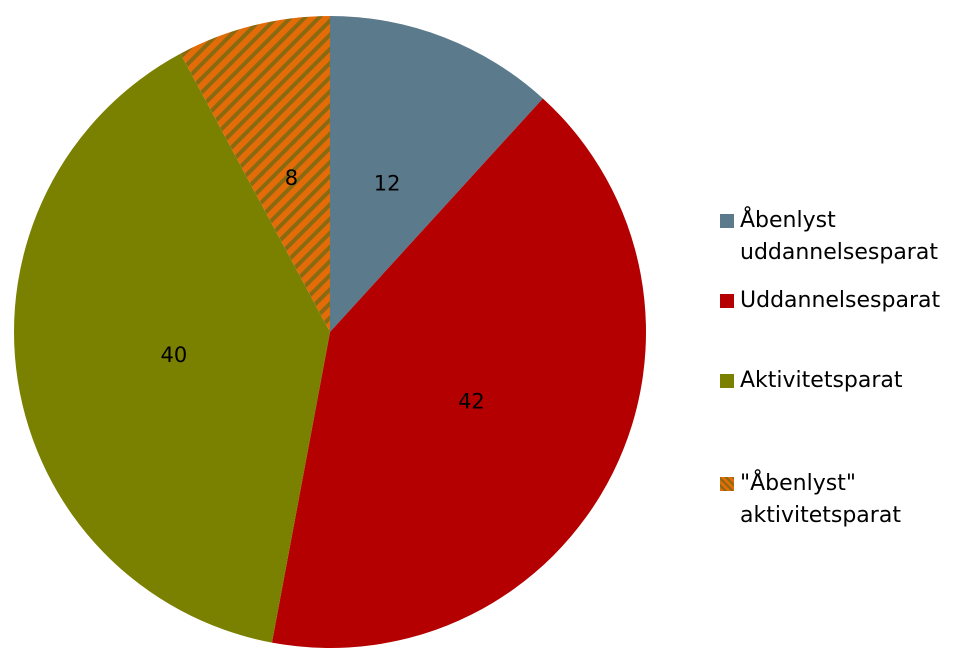 This screenshot has height=648, width=977. Describe the element at coordinates (387, 184) in the screenshot. I see `data-label: 12` at that location.